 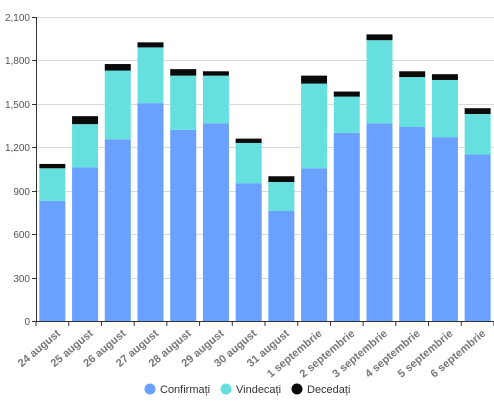 I want to click on y-tick-label: 900, so click(x=21, y=192).